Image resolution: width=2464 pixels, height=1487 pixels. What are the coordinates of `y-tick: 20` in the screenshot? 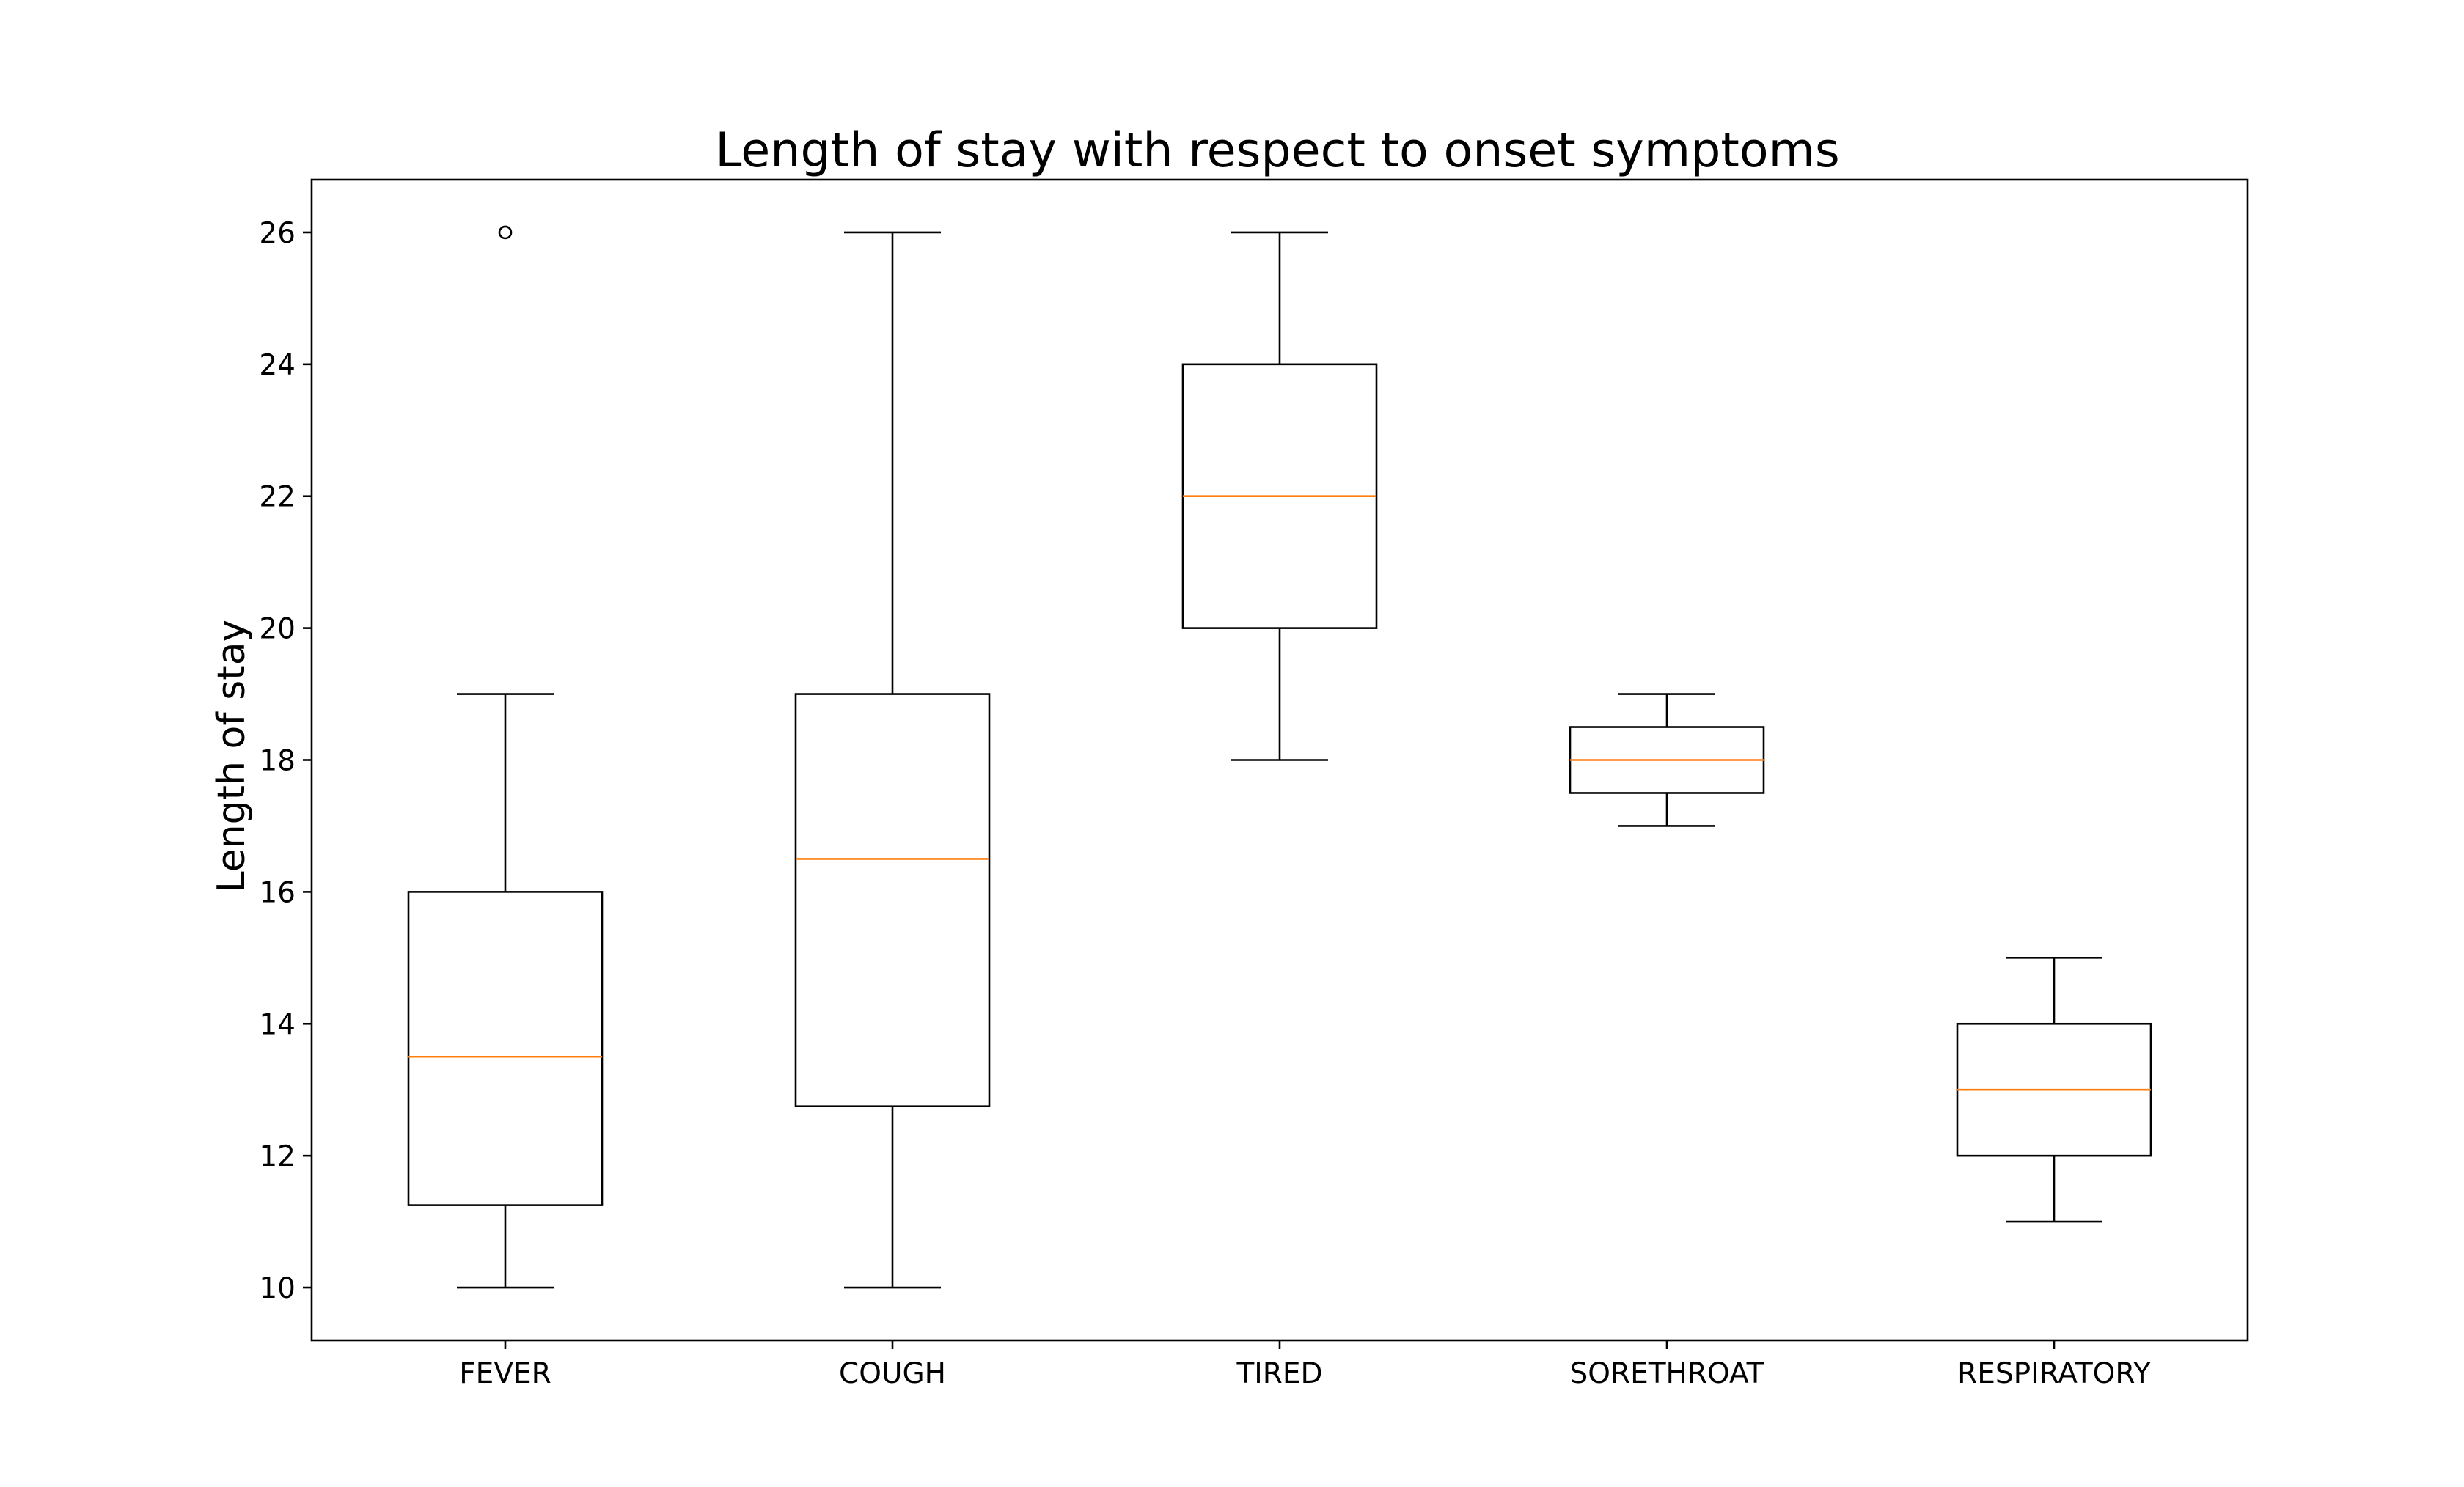 It's located at (285, 629).